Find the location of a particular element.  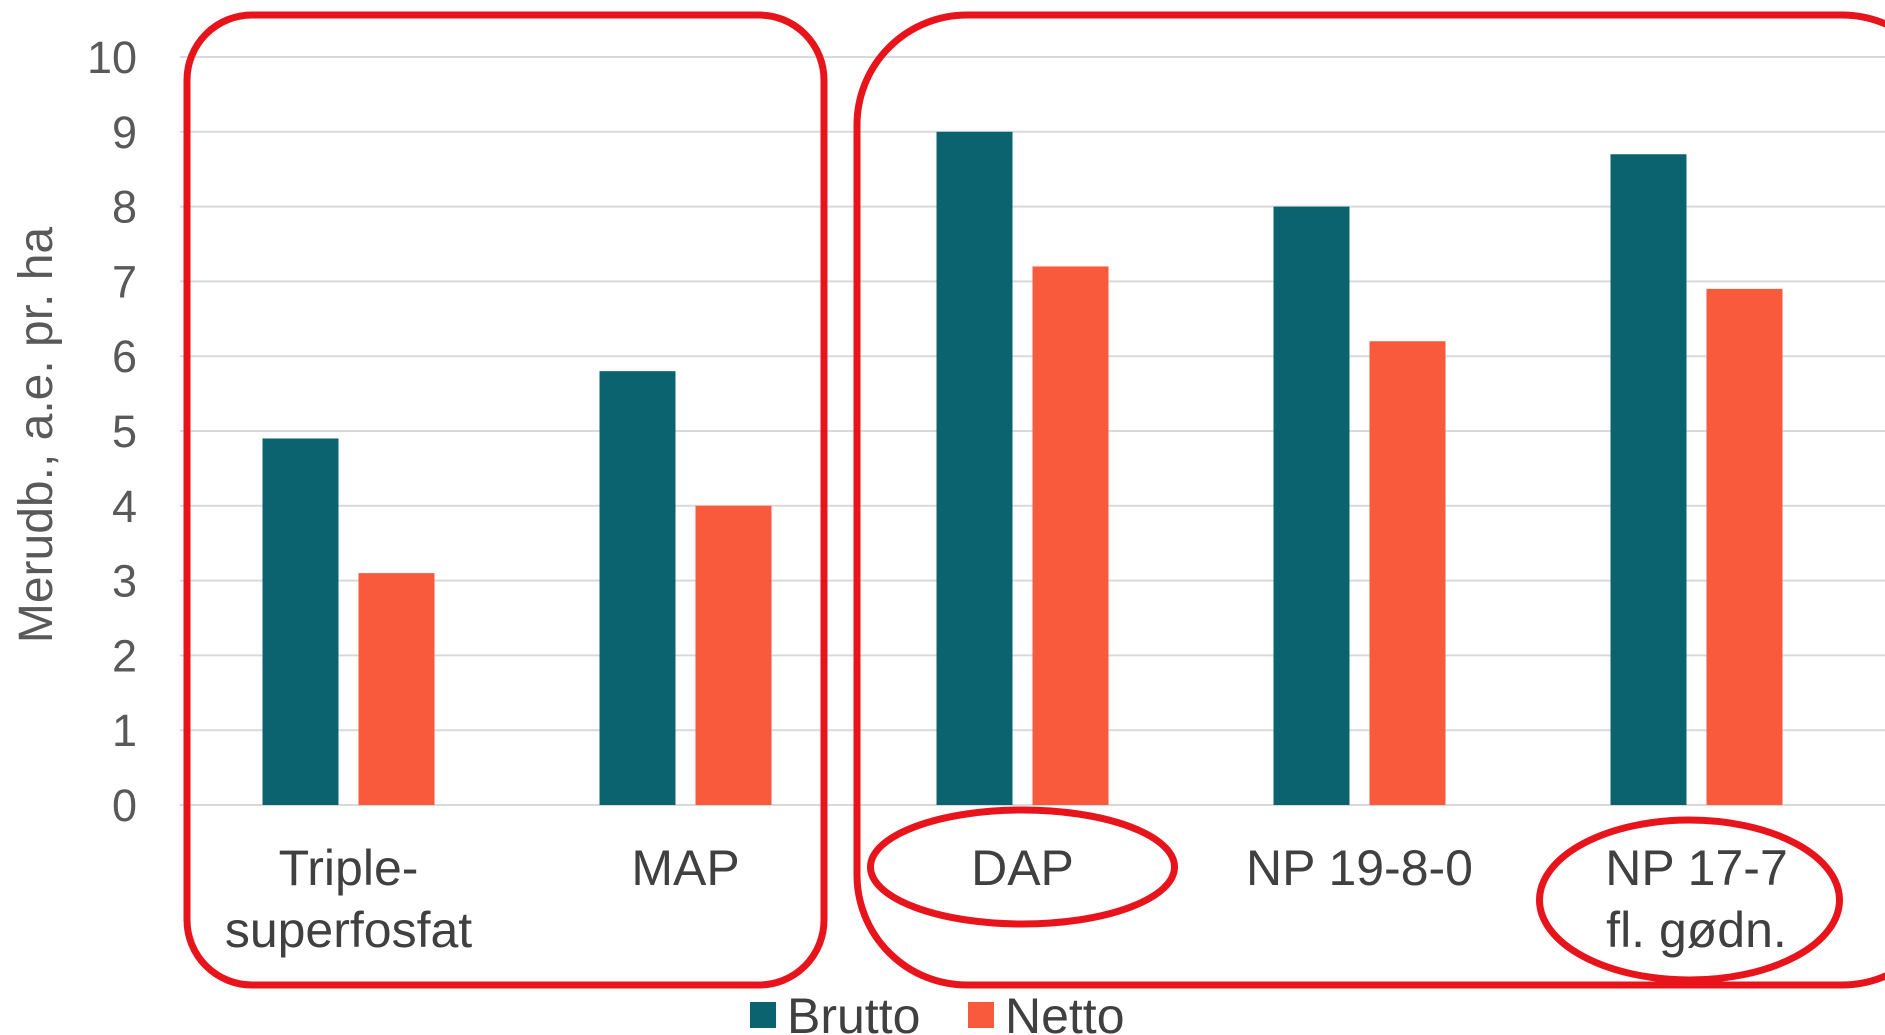

legend-swatch-brutto is located at coordinates (763, 1015).